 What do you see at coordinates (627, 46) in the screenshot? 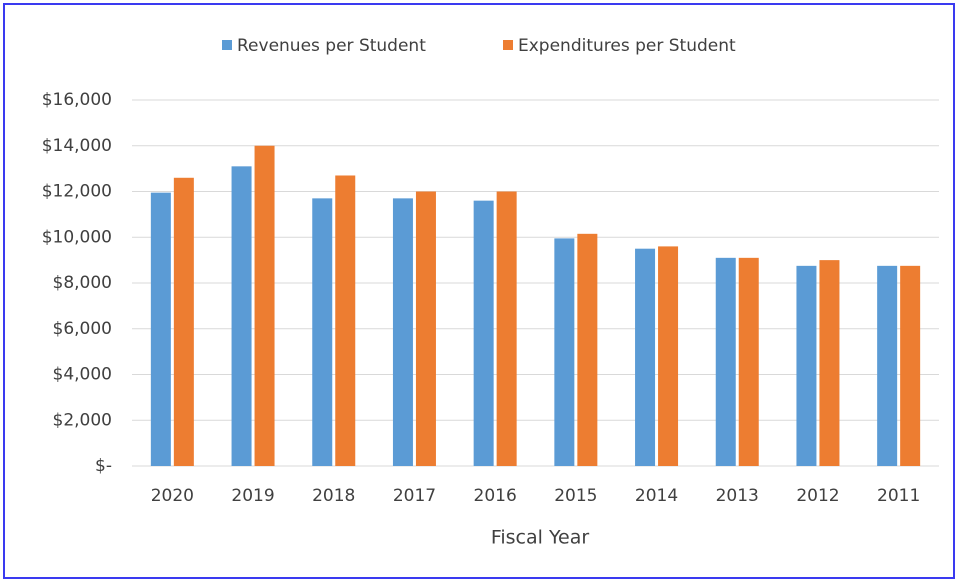
I see `legend-label: Expenditures per Student` at bounding box center [627, 46].